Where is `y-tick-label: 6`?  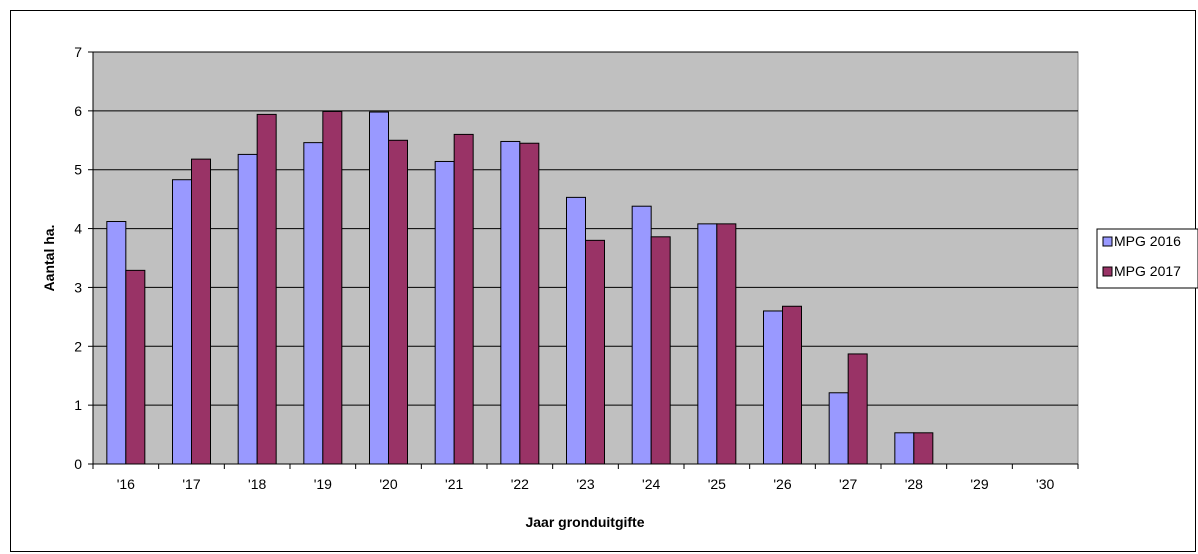
y-tick-label: 6 is located at coordinates (78, 111).